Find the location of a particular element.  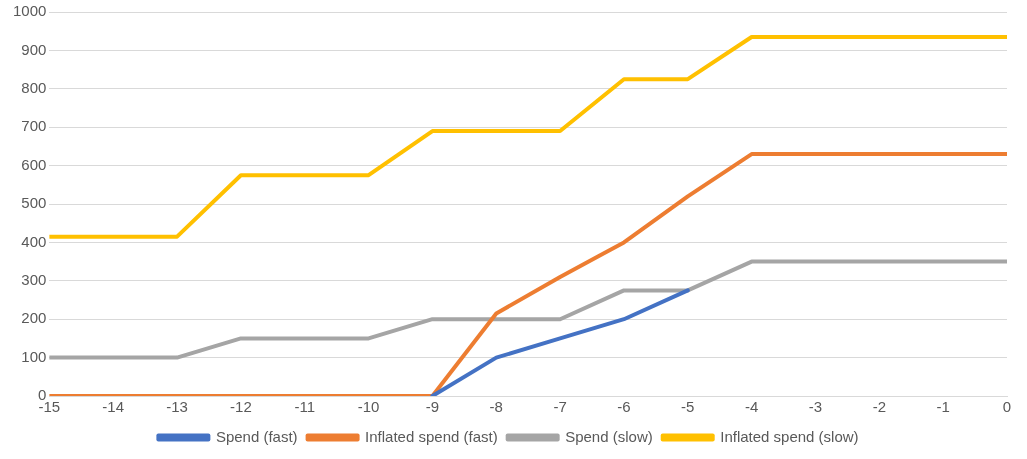

x-tick-label: -9 is located at coordinates (432, 407).